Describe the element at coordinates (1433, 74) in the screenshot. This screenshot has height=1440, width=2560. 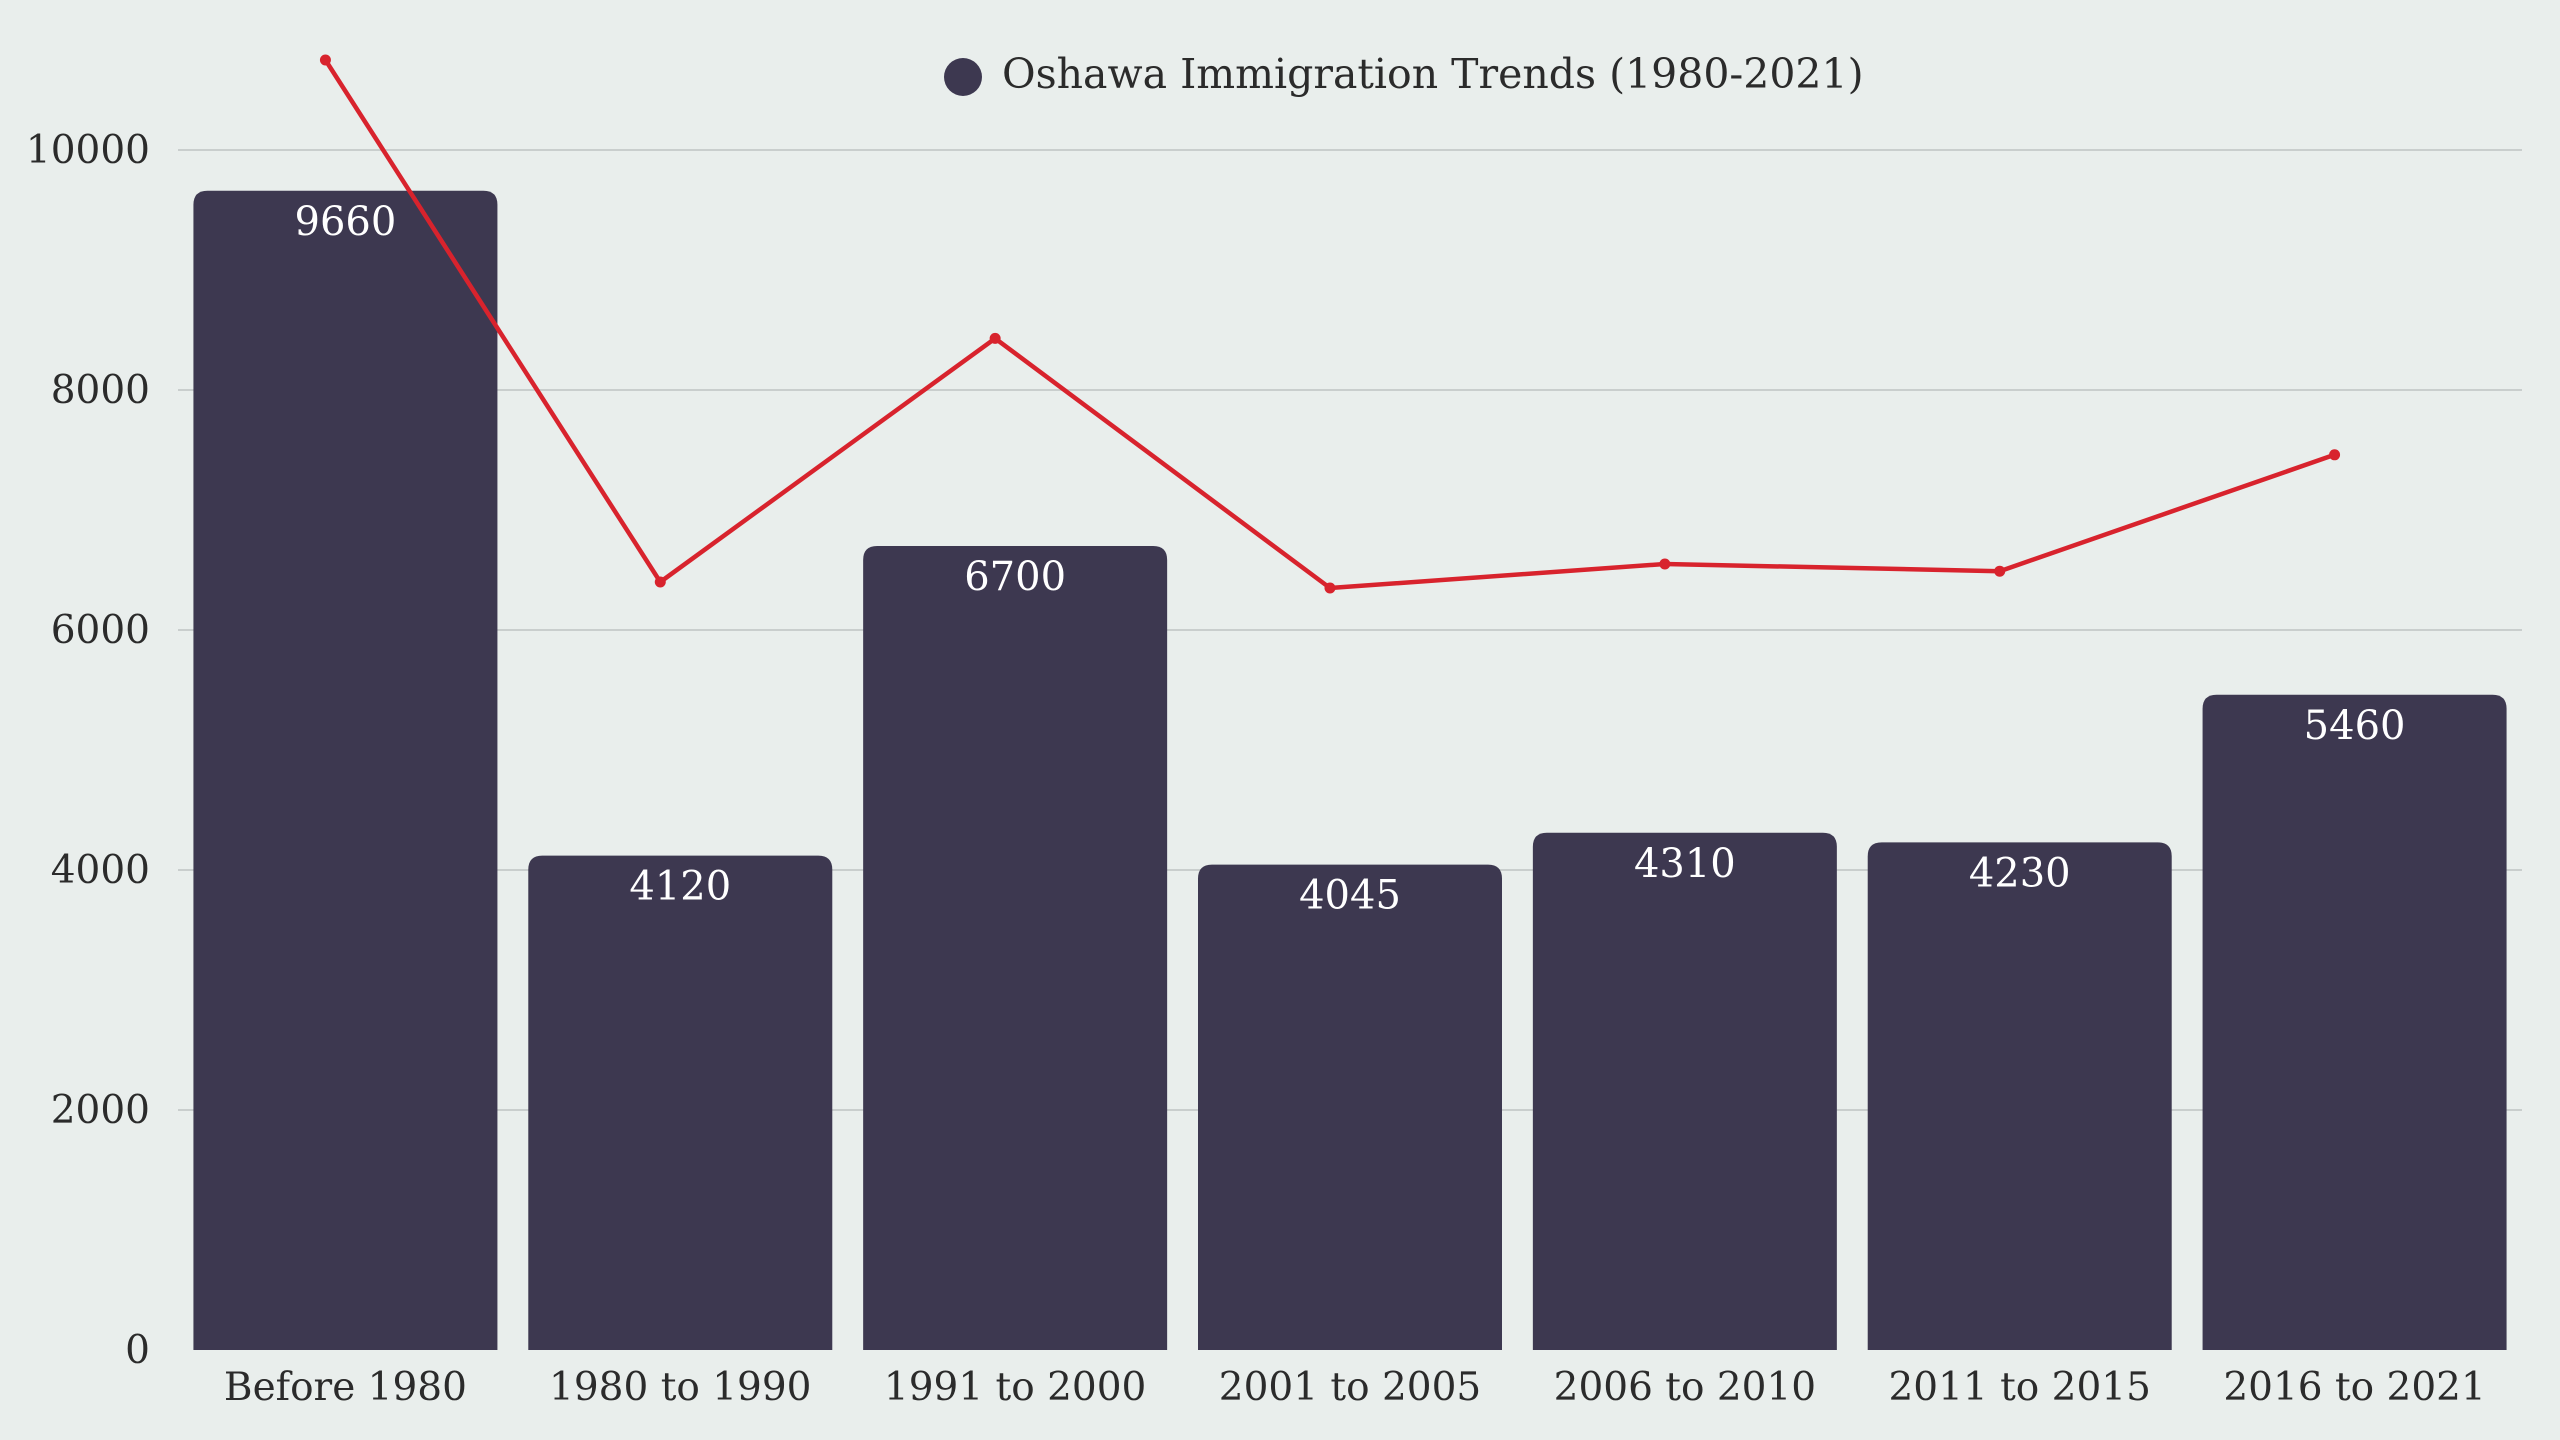
I see `legend-label: Oshawa Immigration Trends (1980-2021)` at that location.